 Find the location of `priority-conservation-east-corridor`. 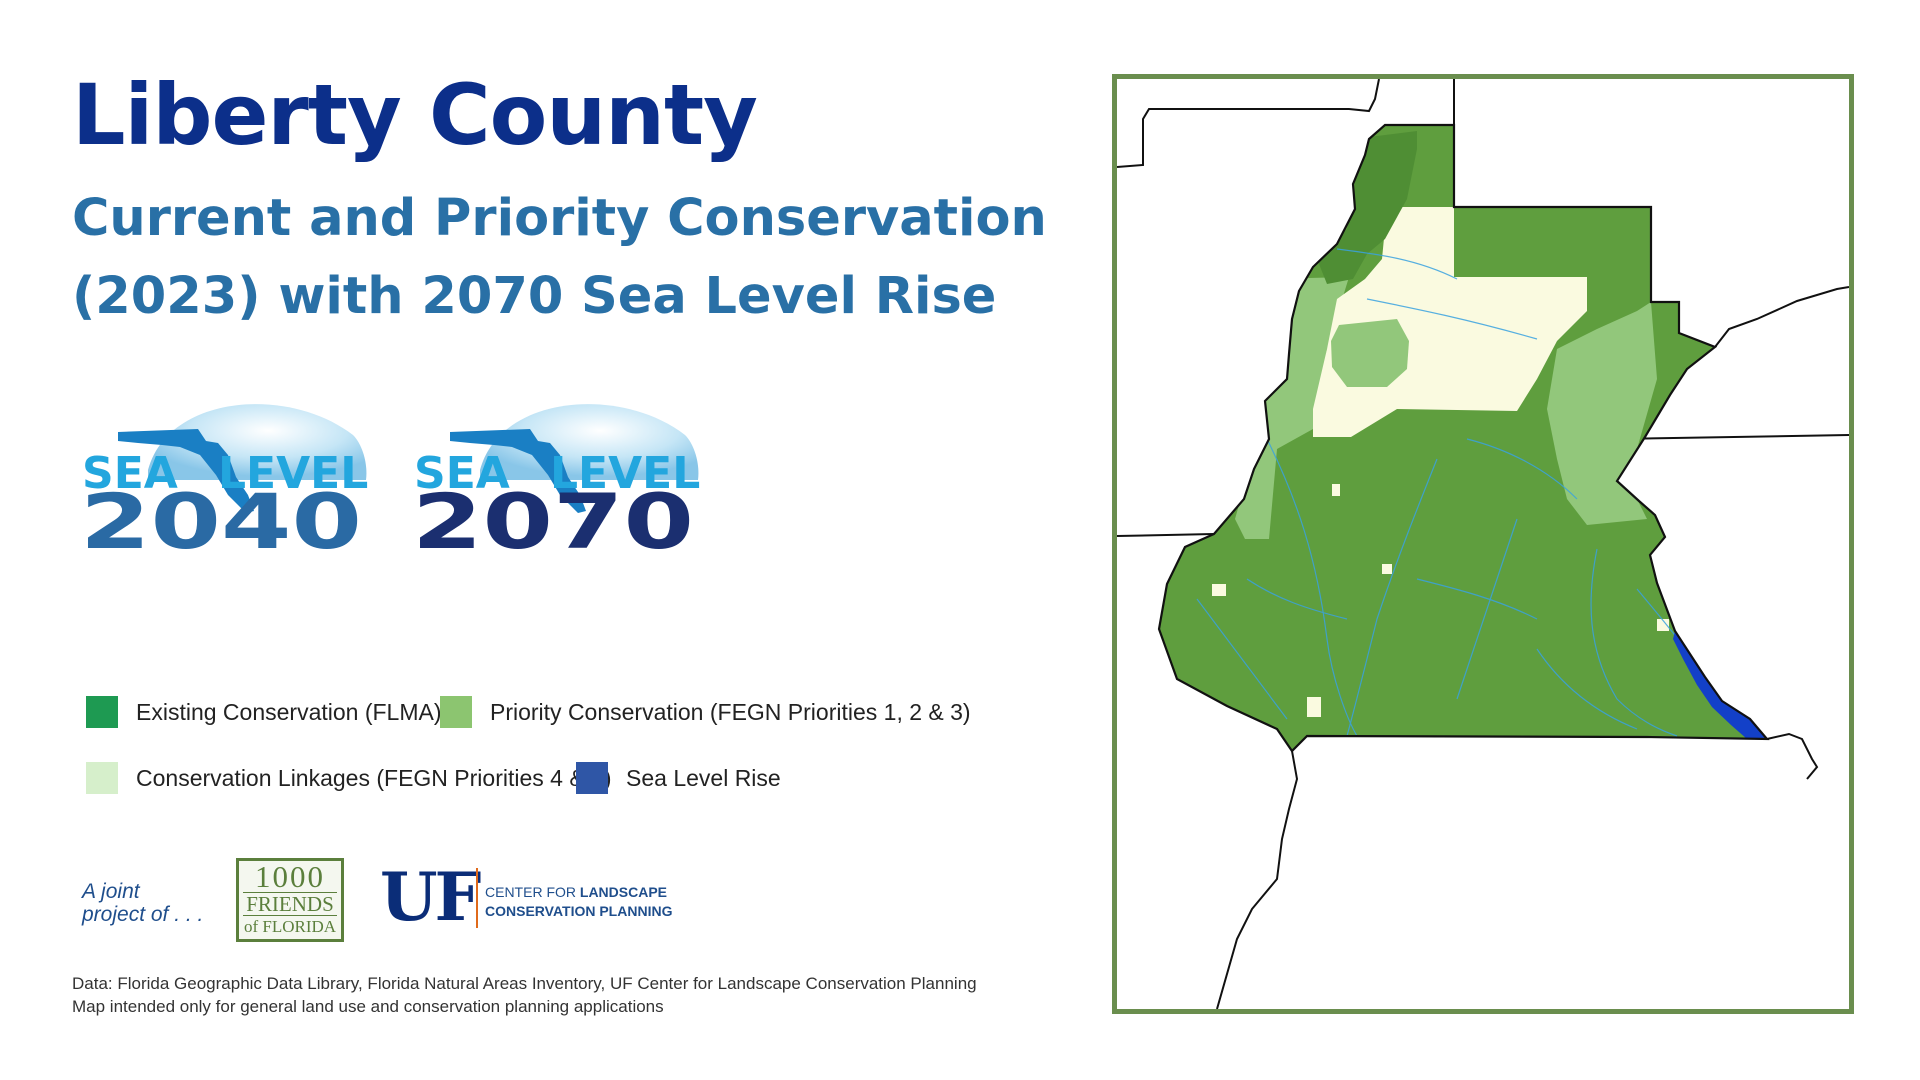

priority-conservation-east-corridor is located at coordinates (1602, 413).